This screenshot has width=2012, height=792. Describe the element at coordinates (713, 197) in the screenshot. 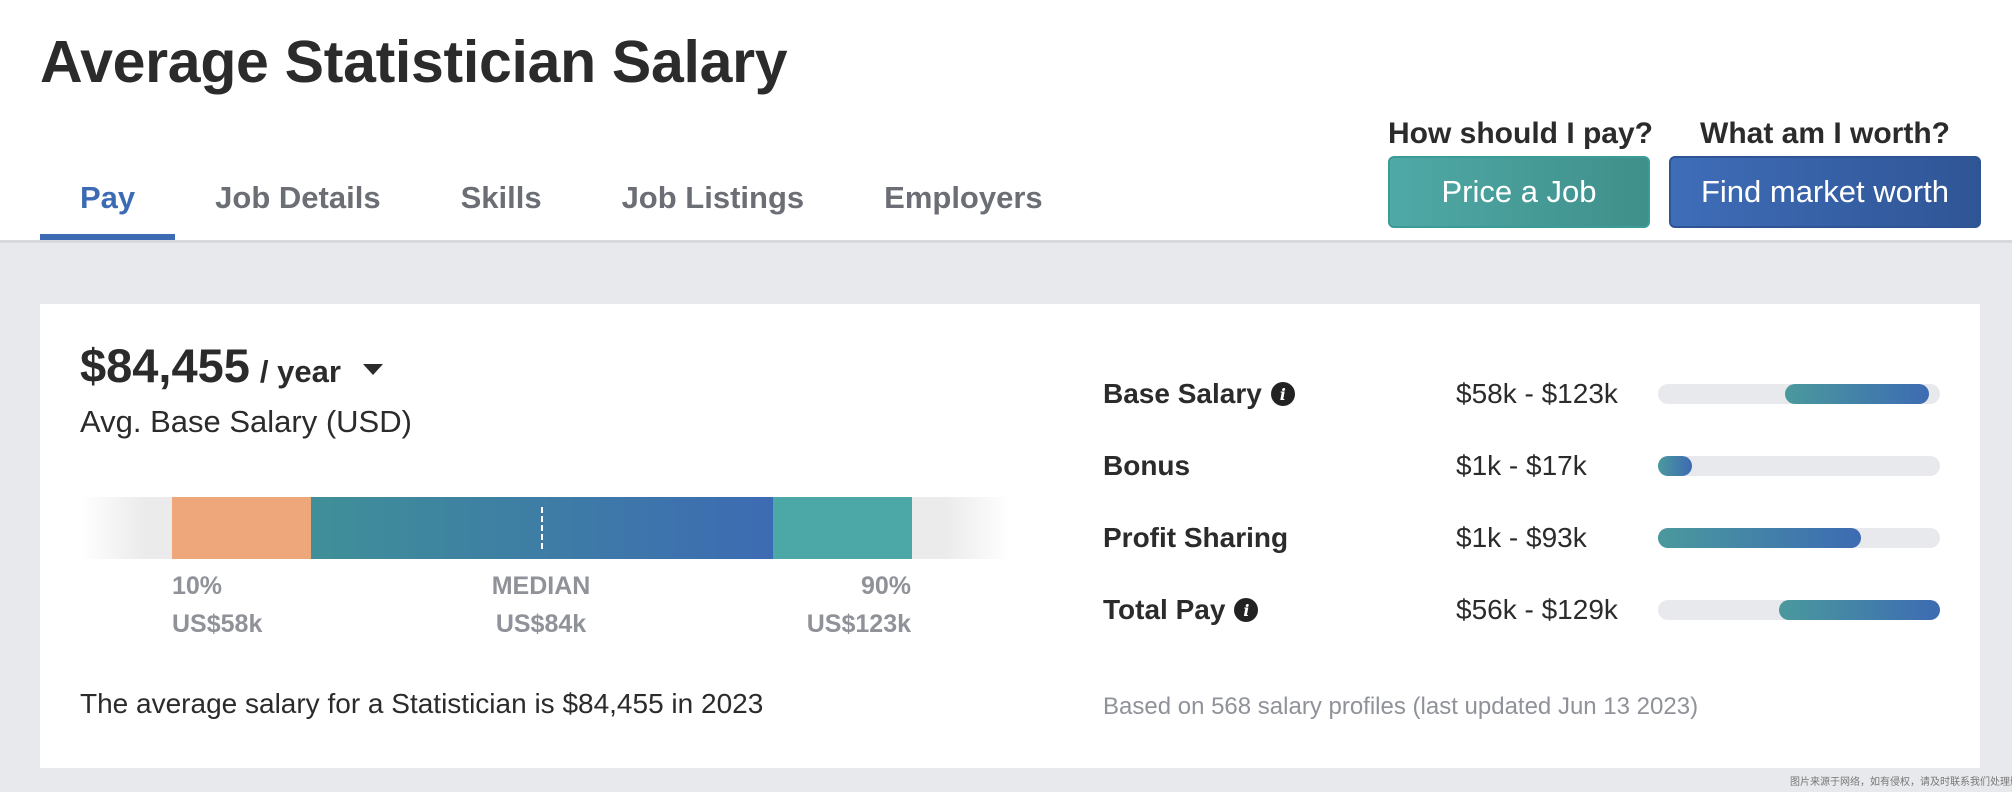

I see `tab-job-listings: Job Listings` at that location.